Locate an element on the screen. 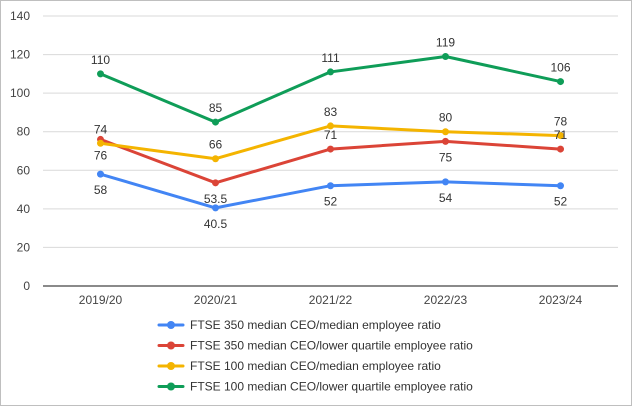  y-tick-label: 20 is located at coordinates (24, 247).